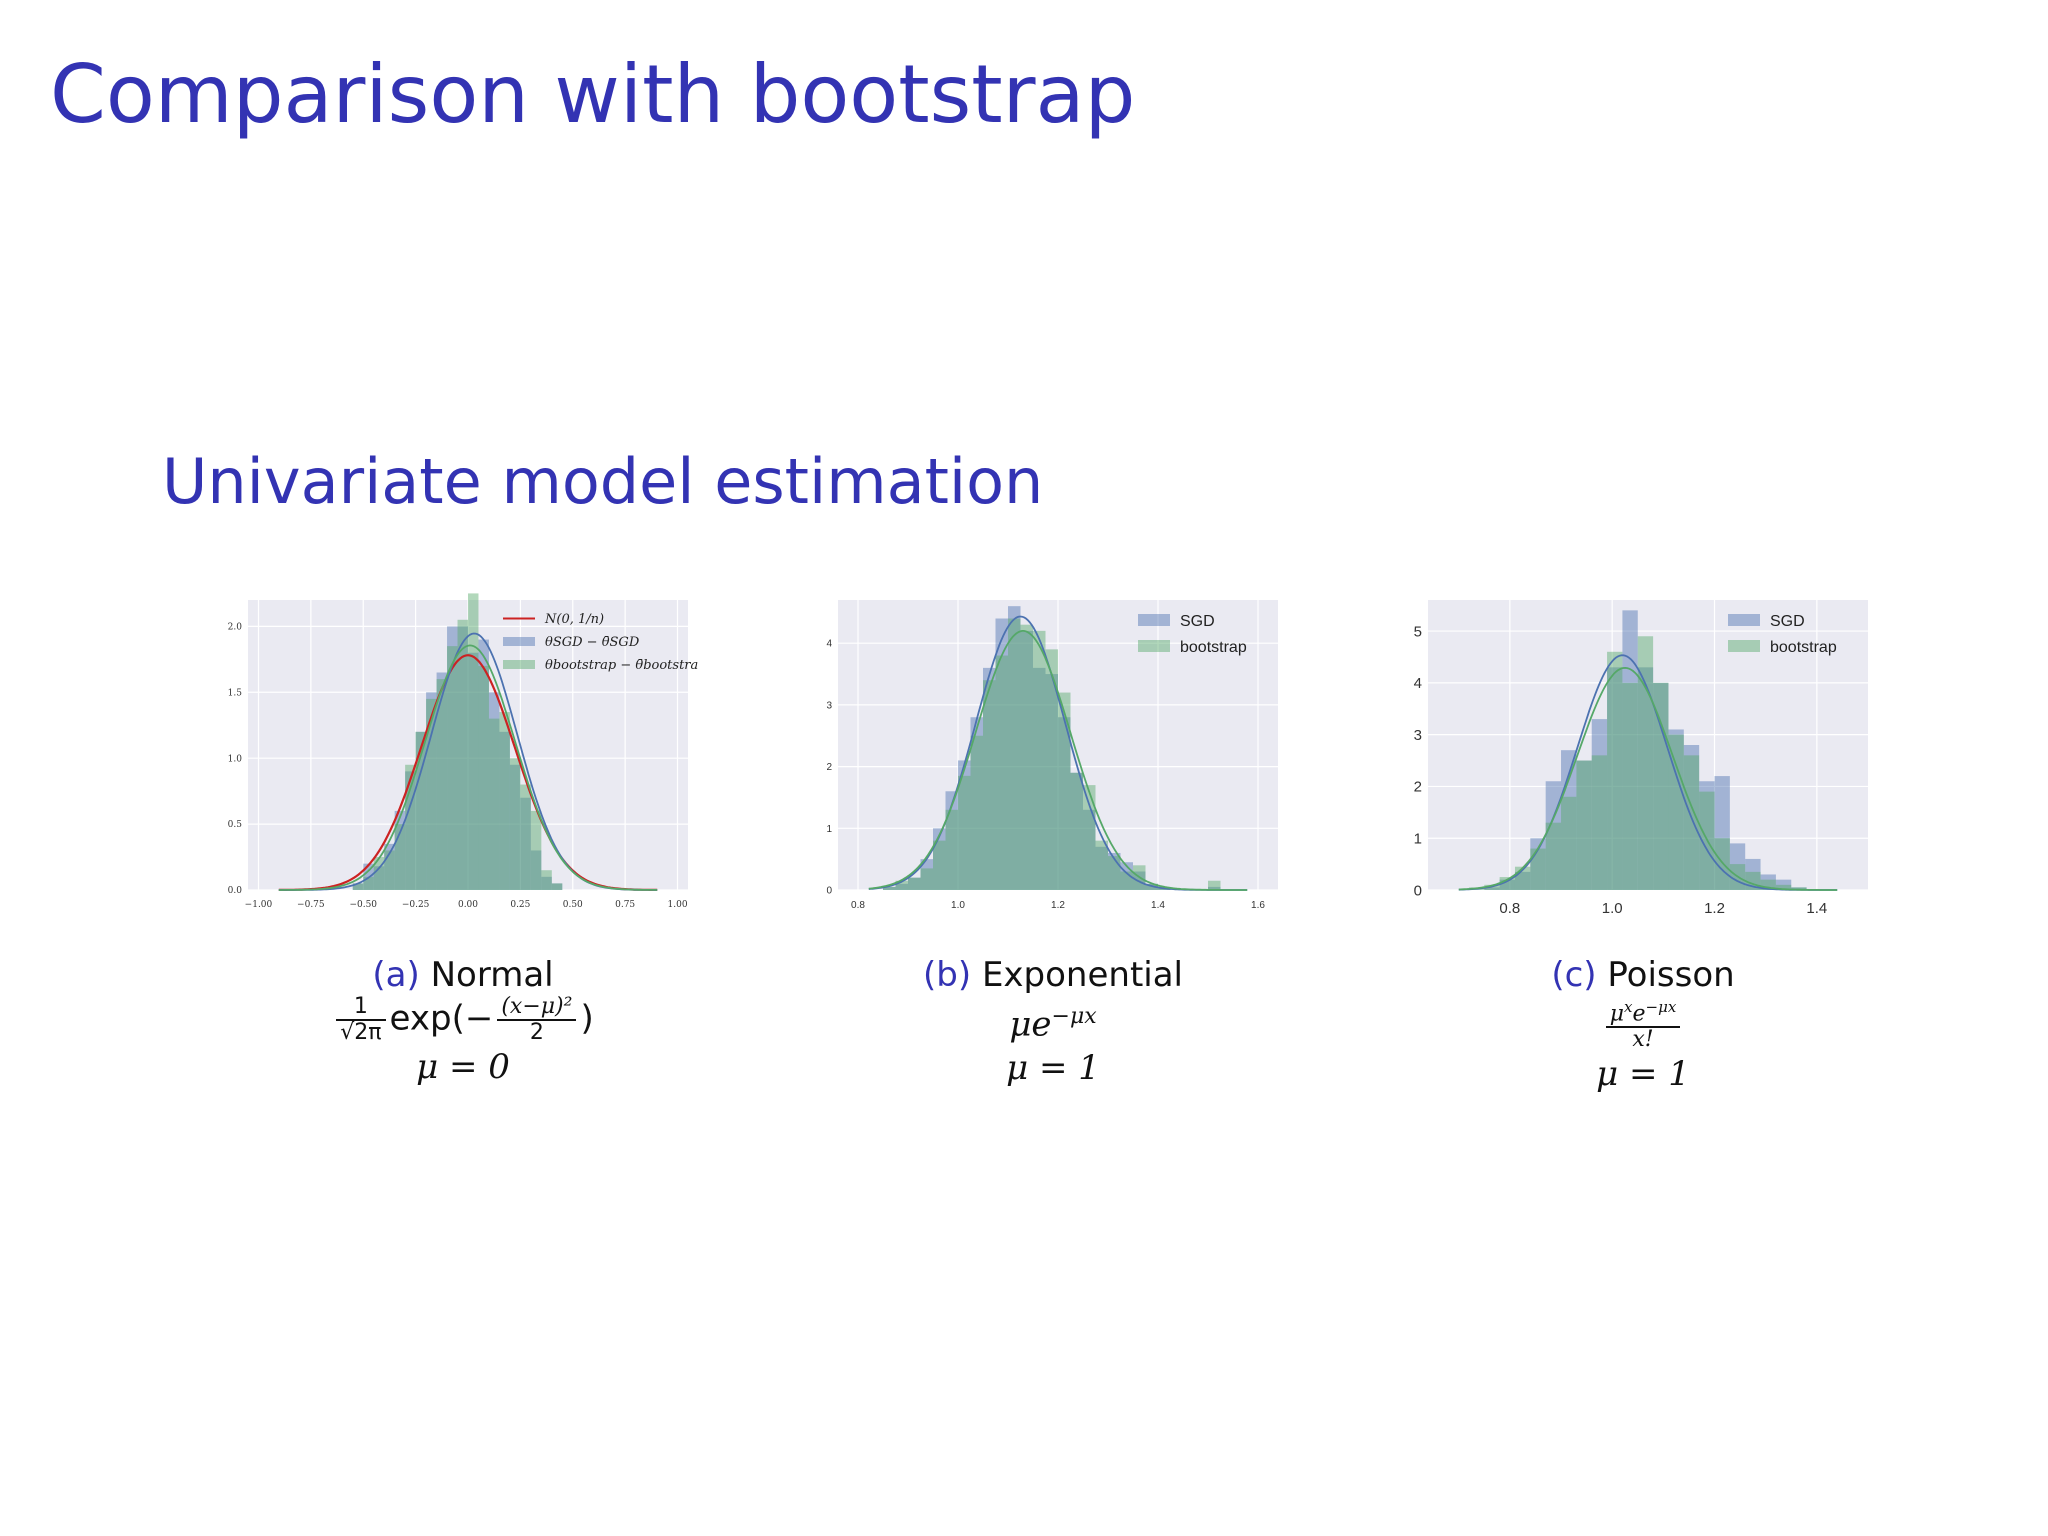  Describe the element at coordinates (1082, 975) in the screenshot. I see `caption-name: Exponential` at that location.